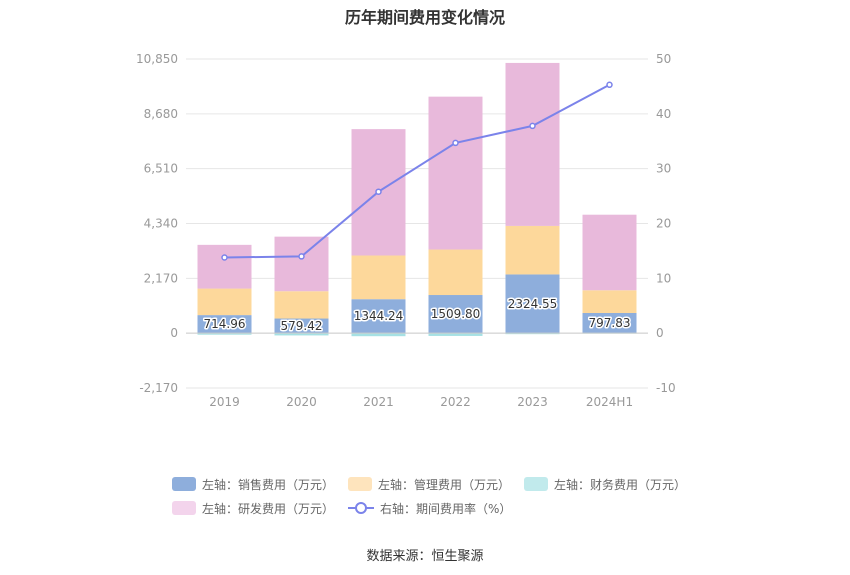 This screenshot has height=575, width=850. I want to click on data-label-sales: 714.96, so click(225, 324).